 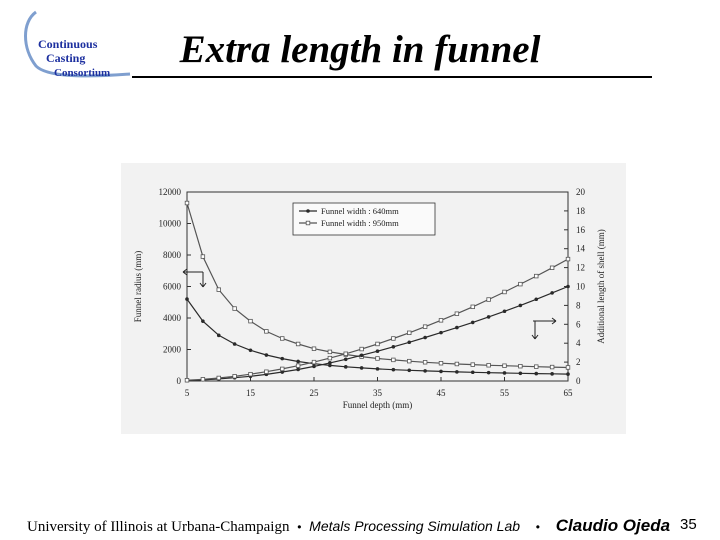 What do you see at coordinates (581, 287) in the screenshot?
I see `y2-tick-label: 10` at bounding box center [581, 287].